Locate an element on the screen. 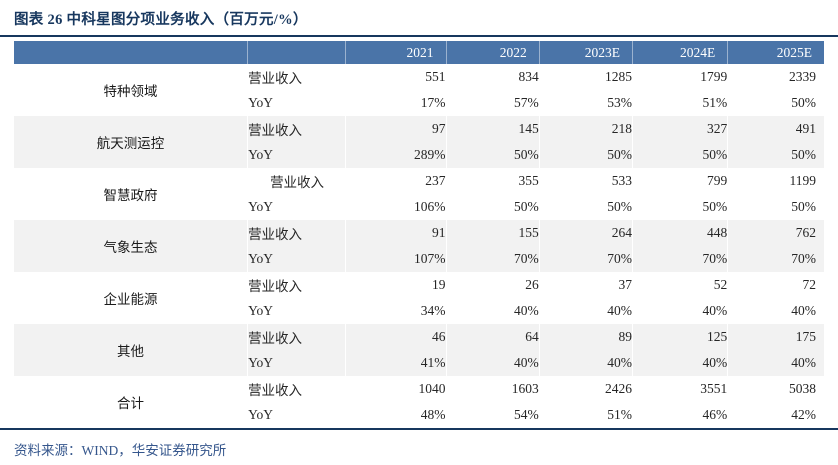  revenue-value-cell: 26 is located at coordinates (492, 285).